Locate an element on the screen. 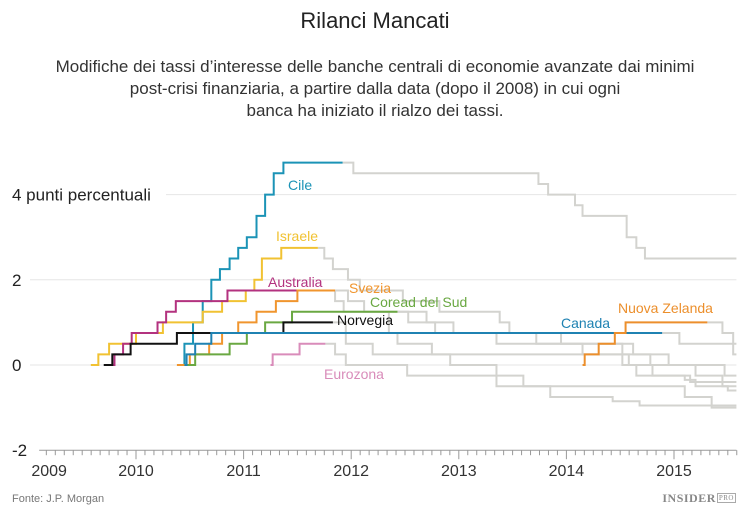 The height and width of the screenshot is (518, 750). y-tick-label: 2 is located at coordinates (16, 280).